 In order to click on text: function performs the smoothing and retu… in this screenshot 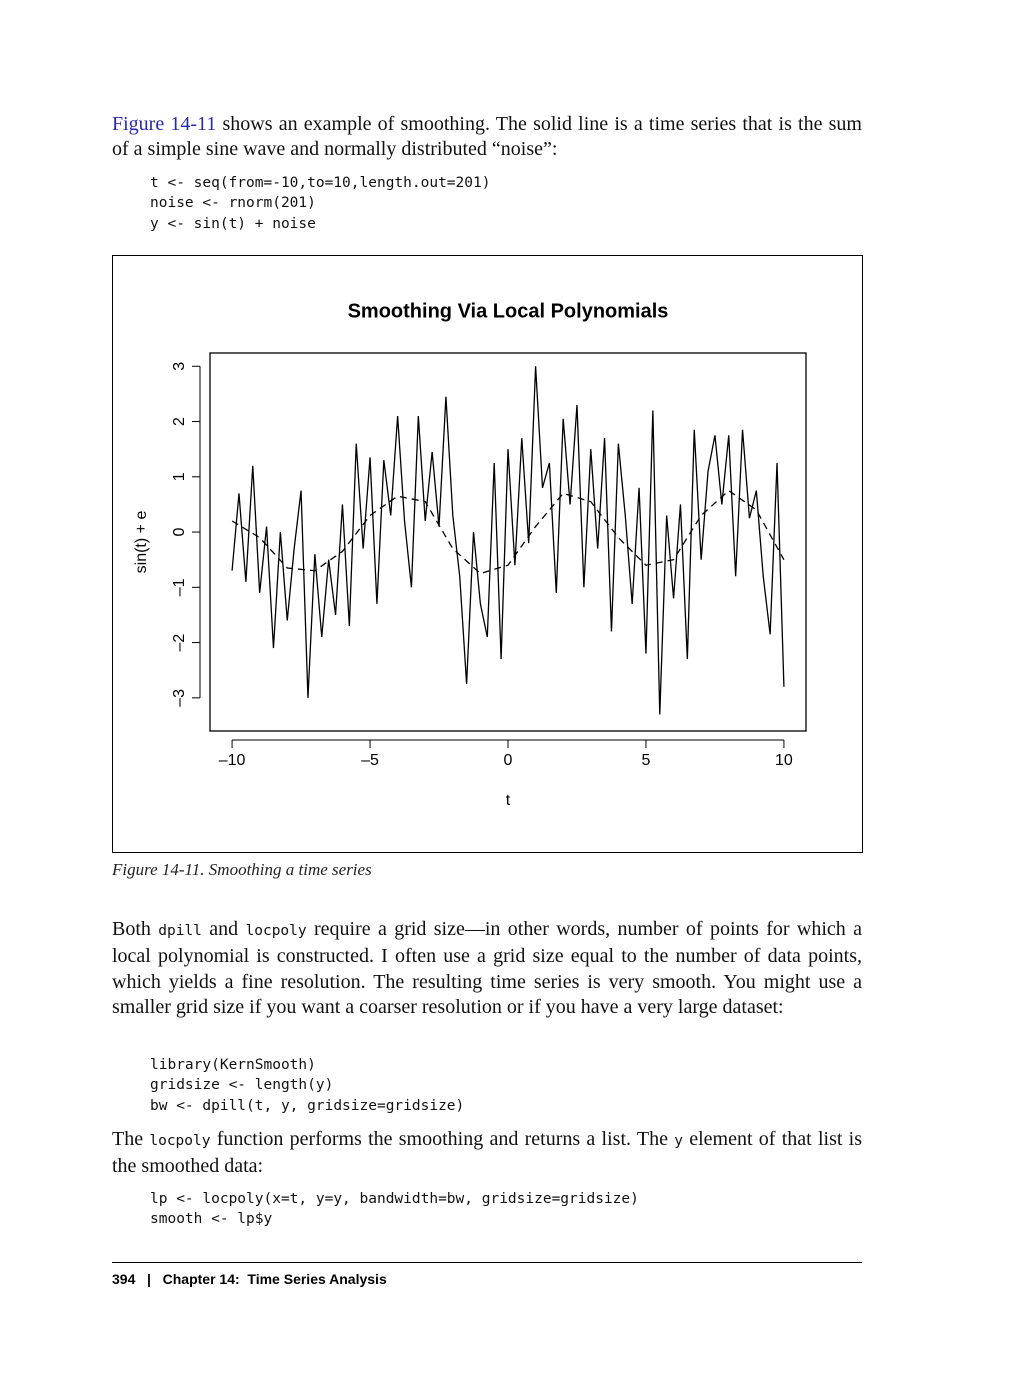, I will do `click(442, 1139)`.